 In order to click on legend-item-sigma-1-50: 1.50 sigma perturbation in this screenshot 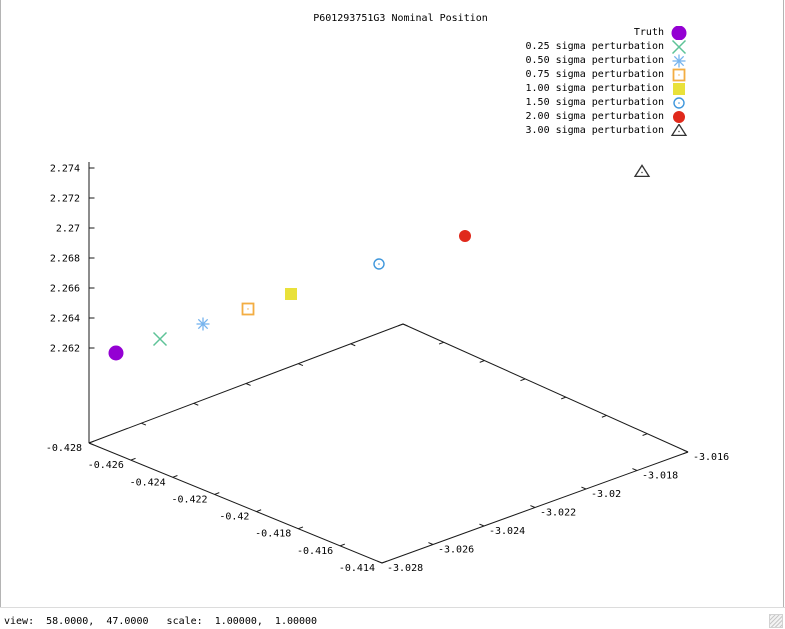, I will do `click(607, 103)`.